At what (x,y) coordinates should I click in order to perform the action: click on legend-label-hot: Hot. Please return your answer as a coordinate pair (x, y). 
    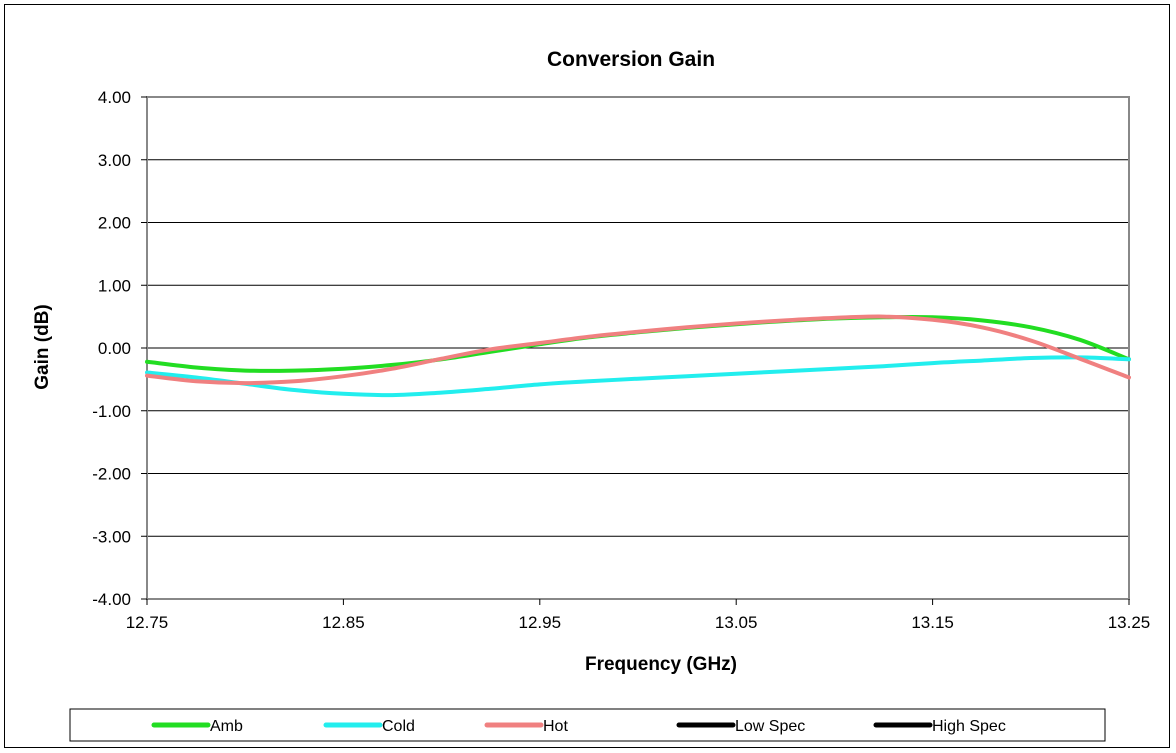
    Looking at the image, I should click on (555, 726).